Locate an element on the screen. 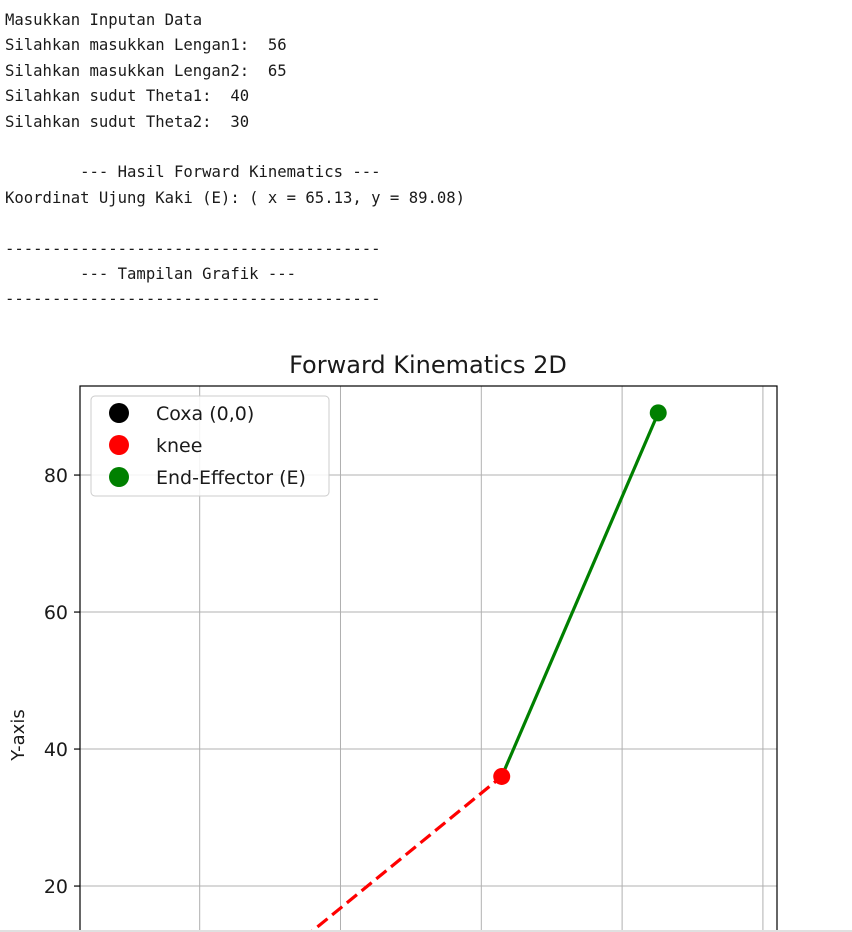  legend-label-coxa: Coxa (0,0) is located at coordinates (205, 414).